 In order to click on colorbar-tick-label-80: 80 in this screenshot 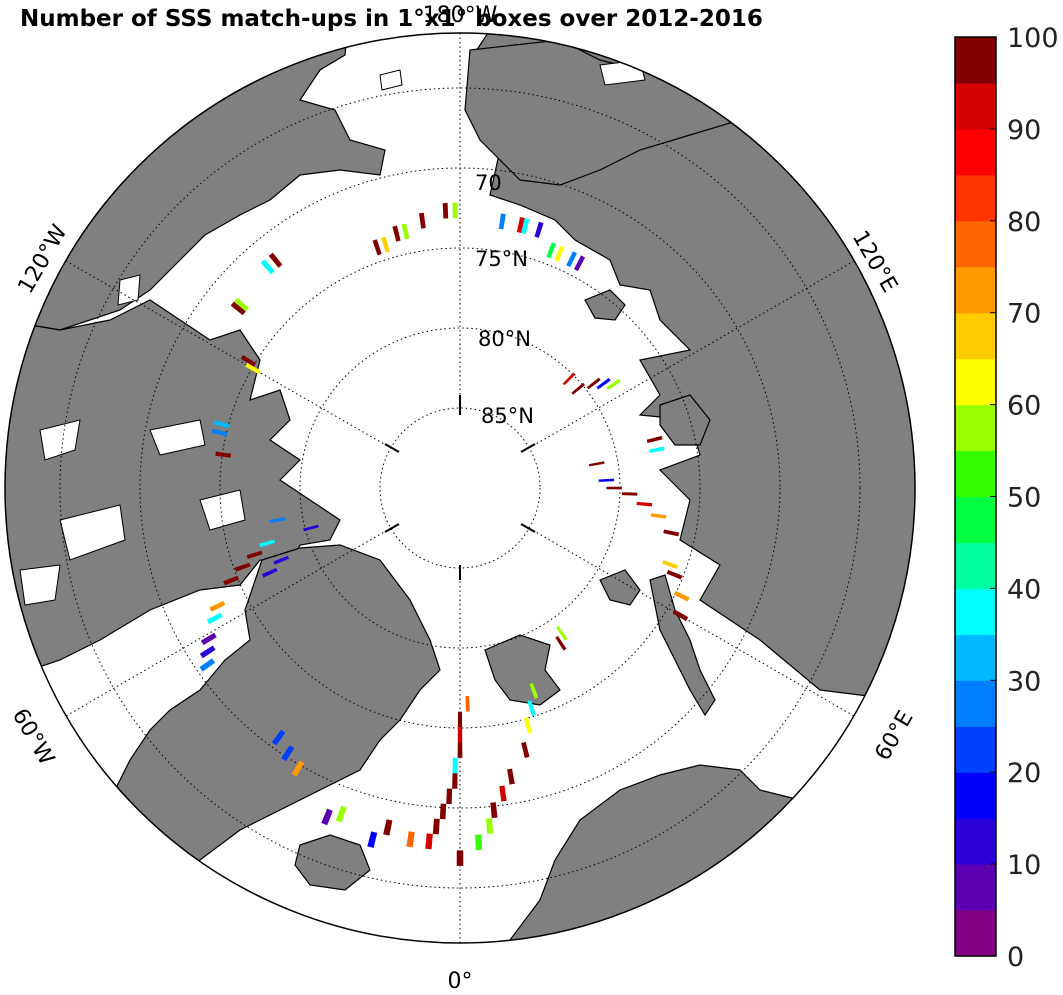, I will do `click(1024, 222)`.